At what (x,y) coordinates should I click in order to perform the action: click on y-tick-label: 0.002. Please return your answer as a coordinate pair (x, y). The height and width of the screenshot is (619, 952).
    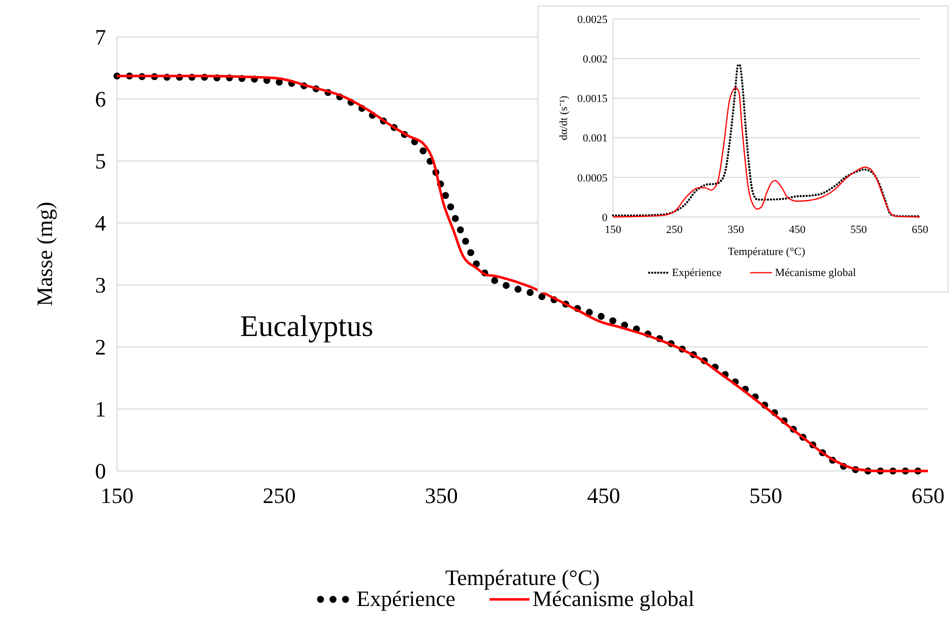
    Looking at the image, I should click on (595, 59).